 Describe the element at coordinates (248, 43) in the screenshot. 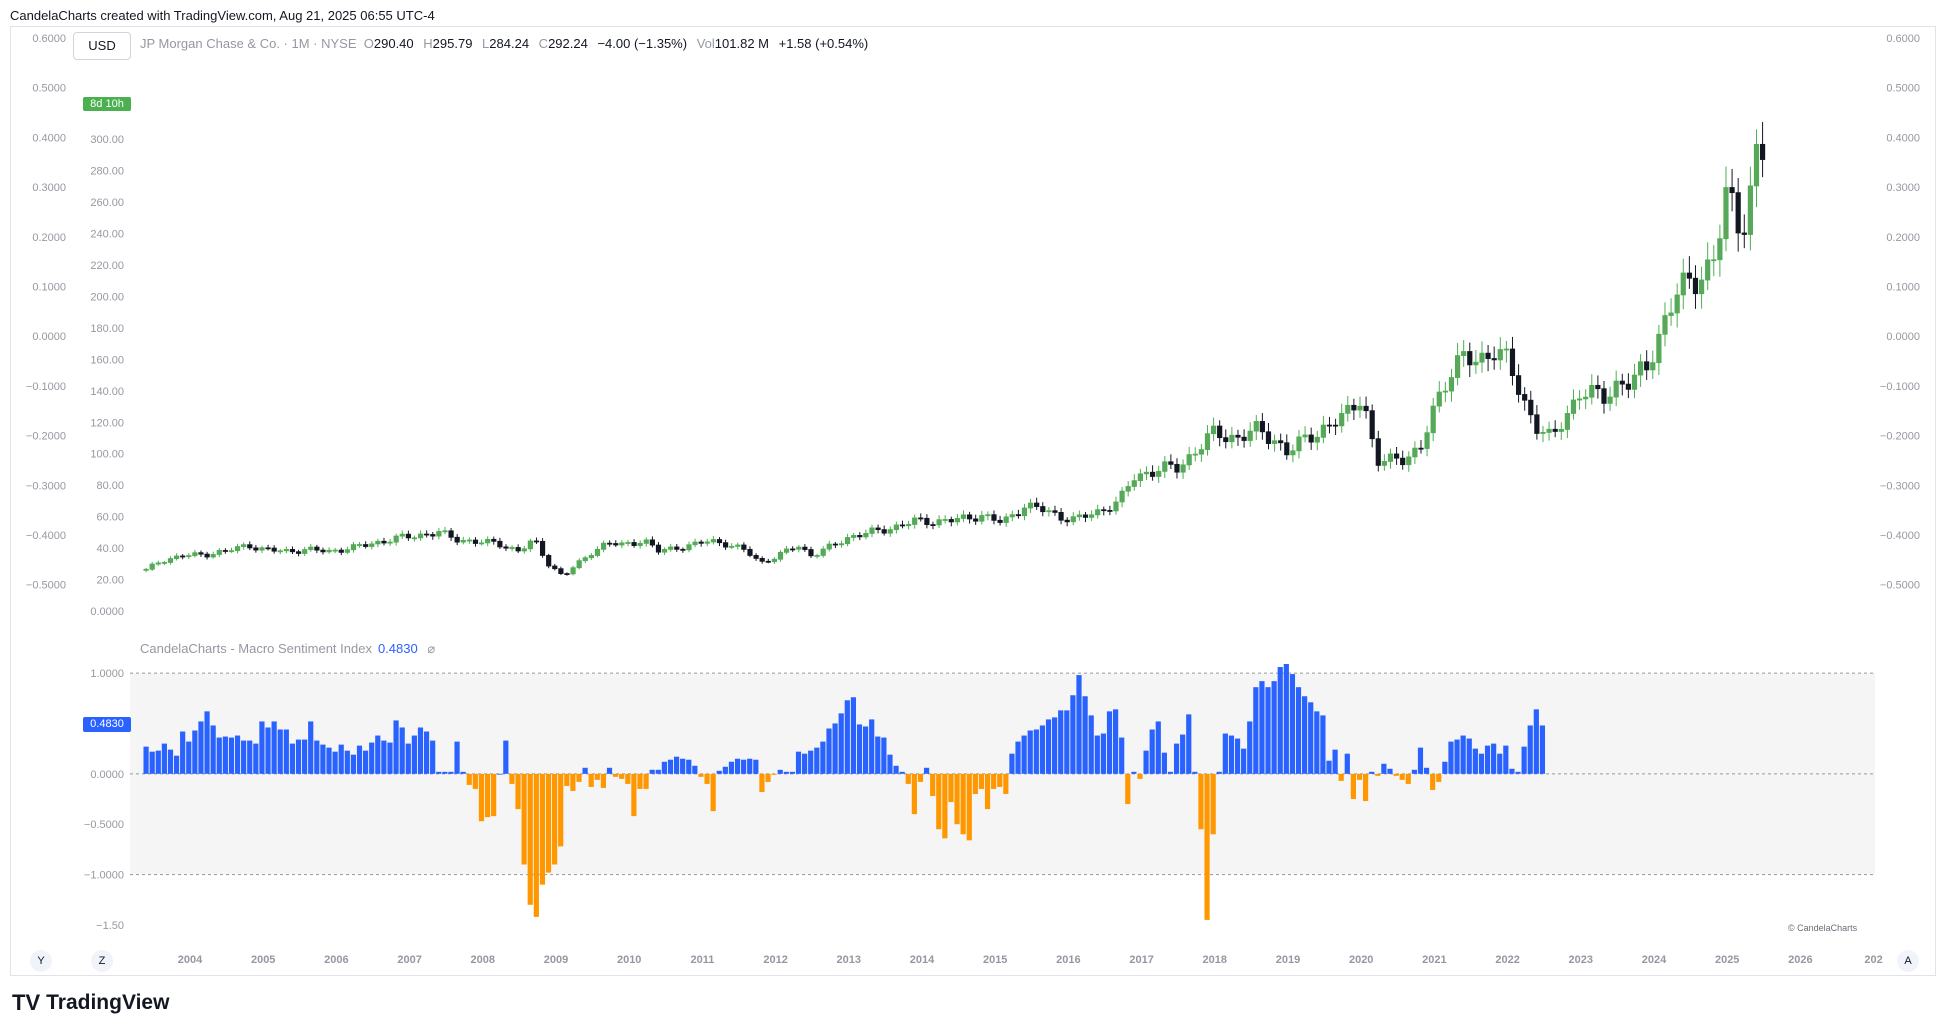

I see `symbol-name: JP Morgan Chase & Co. · 1M · NYSE` at that location.